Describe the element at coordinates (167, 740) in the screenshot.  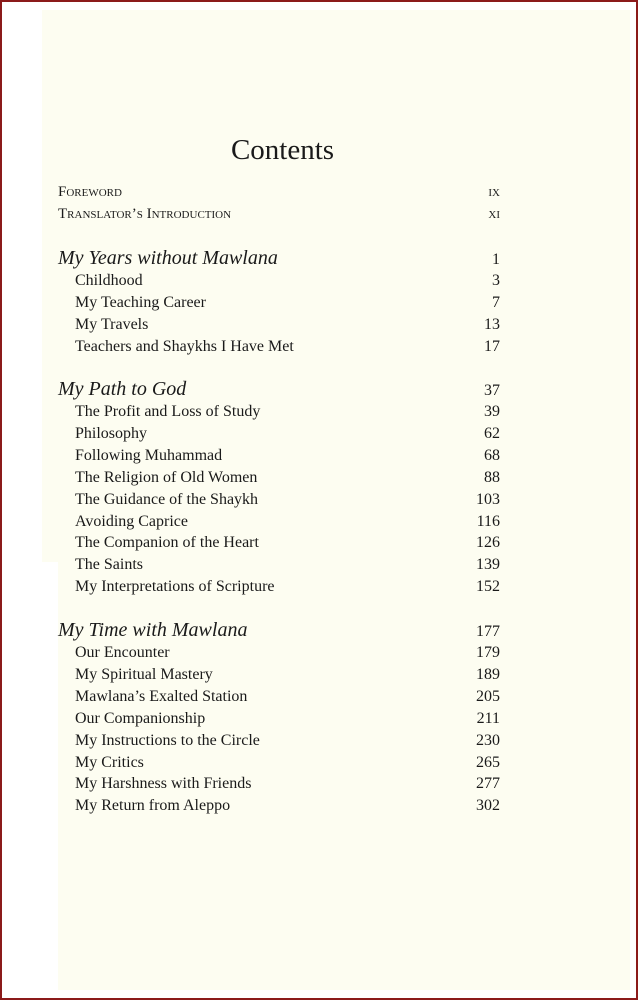
I see `entry-title: My Instructions to the Circle` at that location.